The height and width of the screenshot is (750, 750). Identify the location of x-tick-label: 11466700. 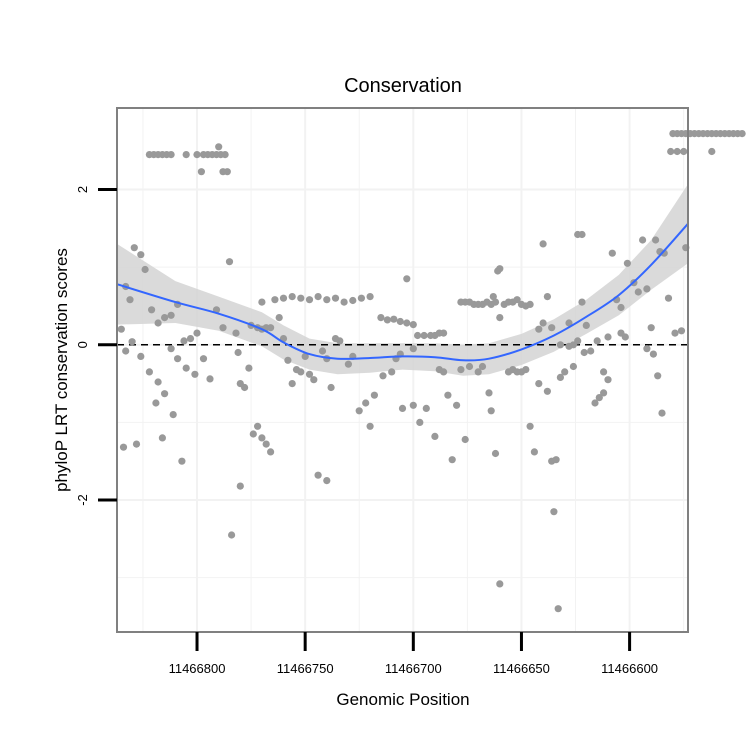
(413, 668).